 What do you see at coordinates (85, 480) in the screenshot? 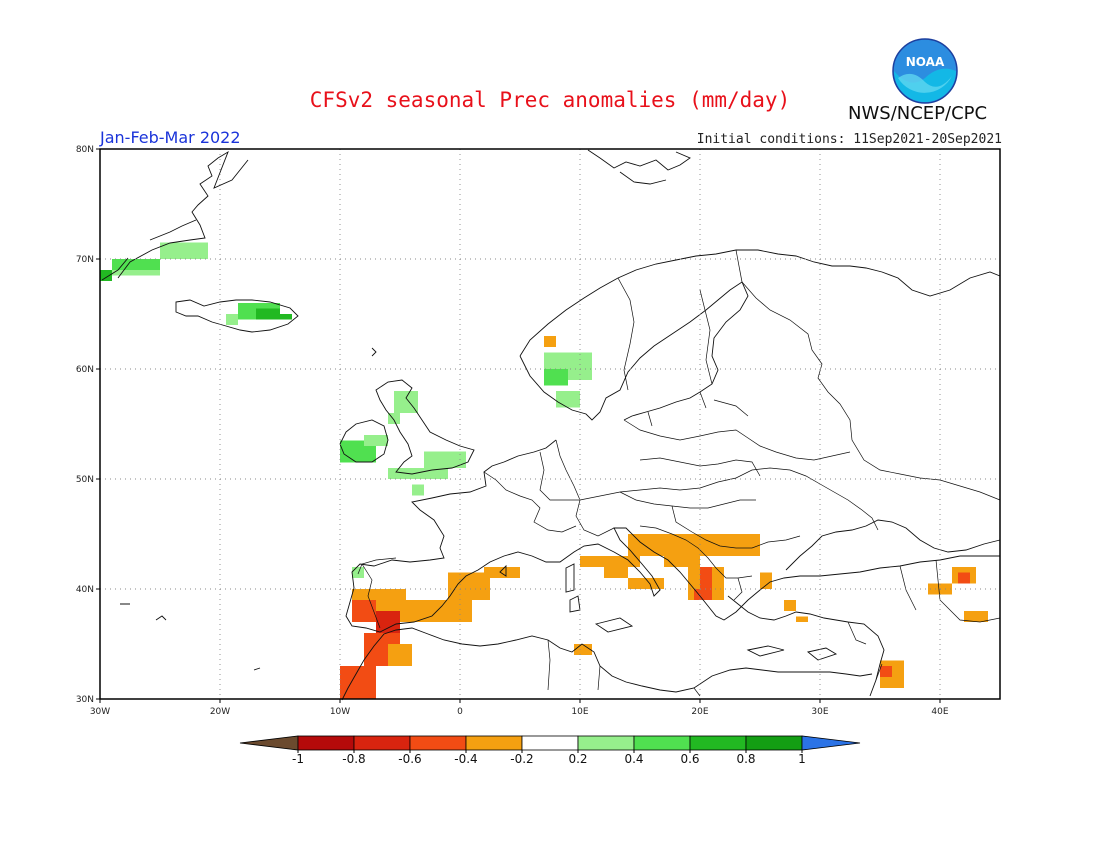
I see `y-tick-label: 50N` at bounding box center [85, 480].